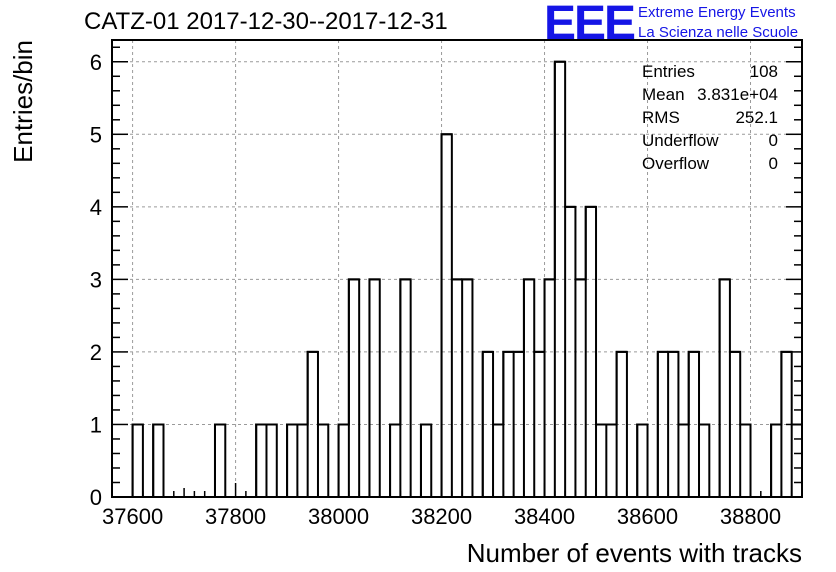 The image size is (836, 572). Describe the element at coordinates (668, 71) in the screenshot. I see `stat-name: Entries` at that location.